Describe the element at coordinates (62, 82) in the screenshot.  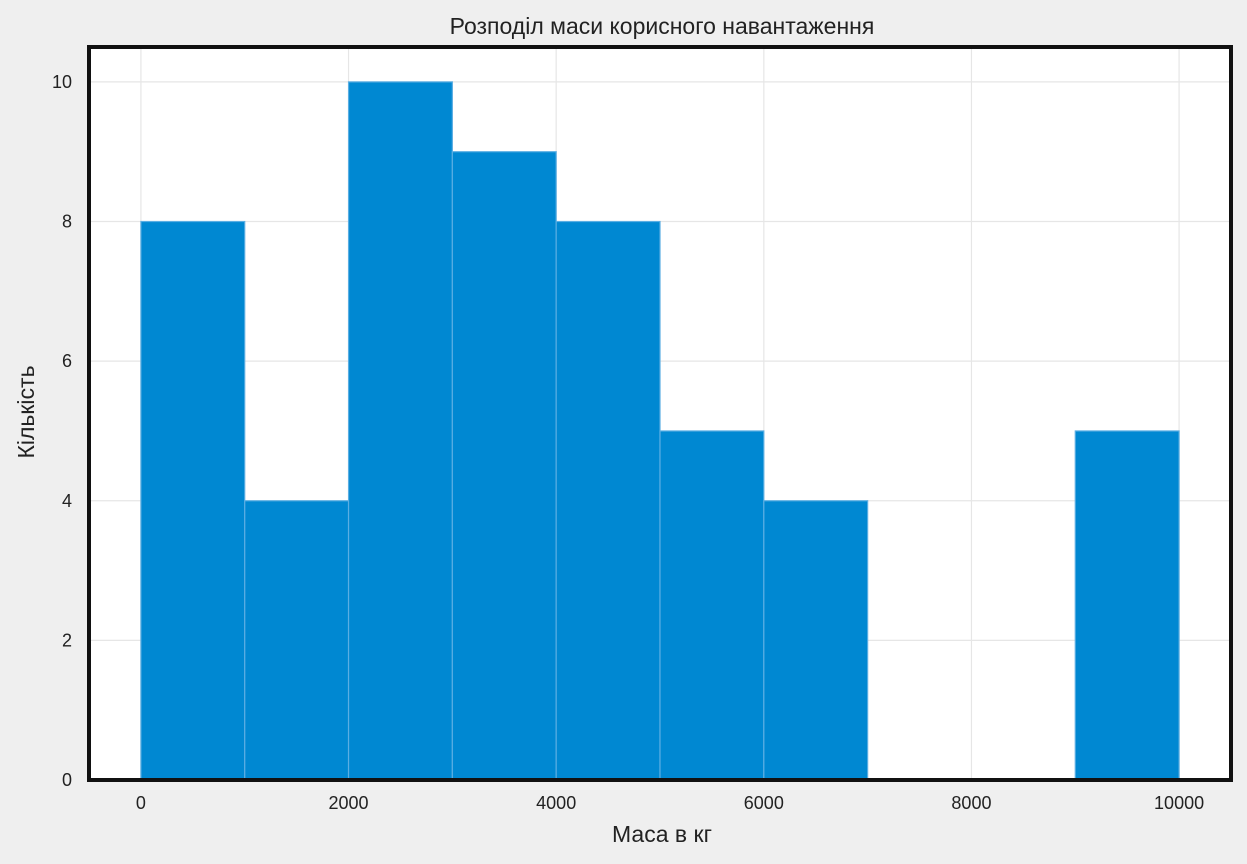
I see `y-tick-label: 10` at that location.